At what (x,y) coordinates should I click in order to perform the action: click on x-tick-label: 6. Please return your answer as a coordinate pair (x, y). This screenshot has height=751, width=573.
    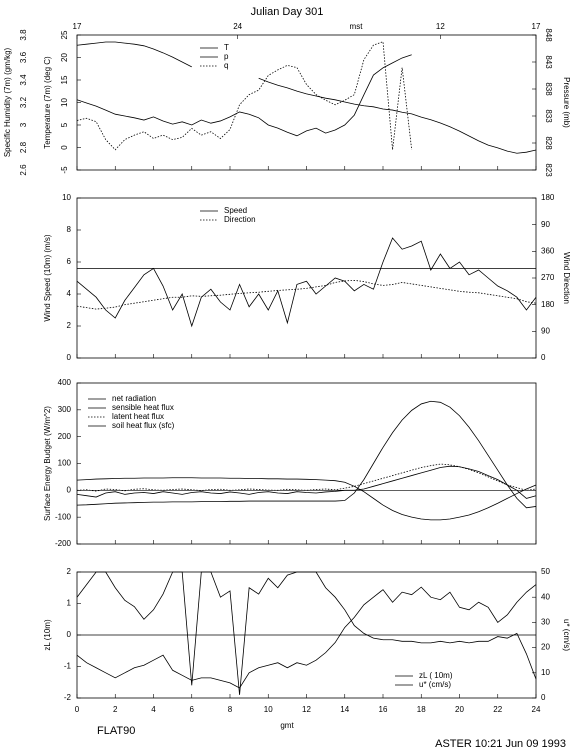
    Looking at the image, I should click on (192, 709).